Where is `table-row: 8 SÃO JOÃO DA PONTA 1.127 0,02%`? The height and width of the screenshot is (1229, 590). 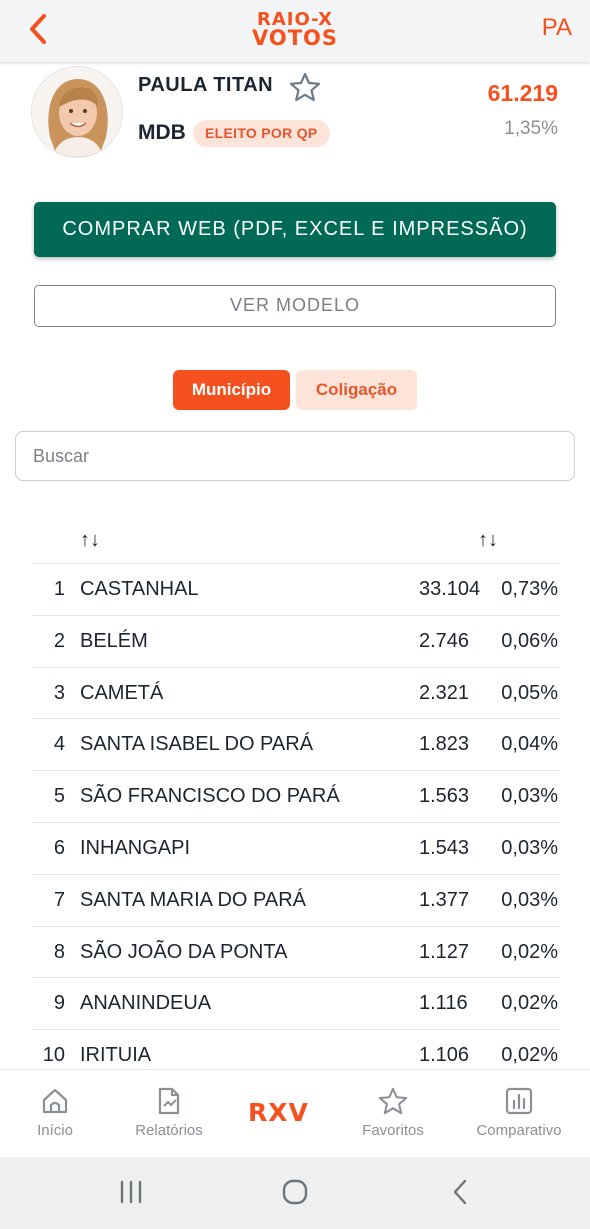
table-row: 8 SÃO JOÃO DA PONTA 1.127 0,02% is located at coordinates (296, 953).